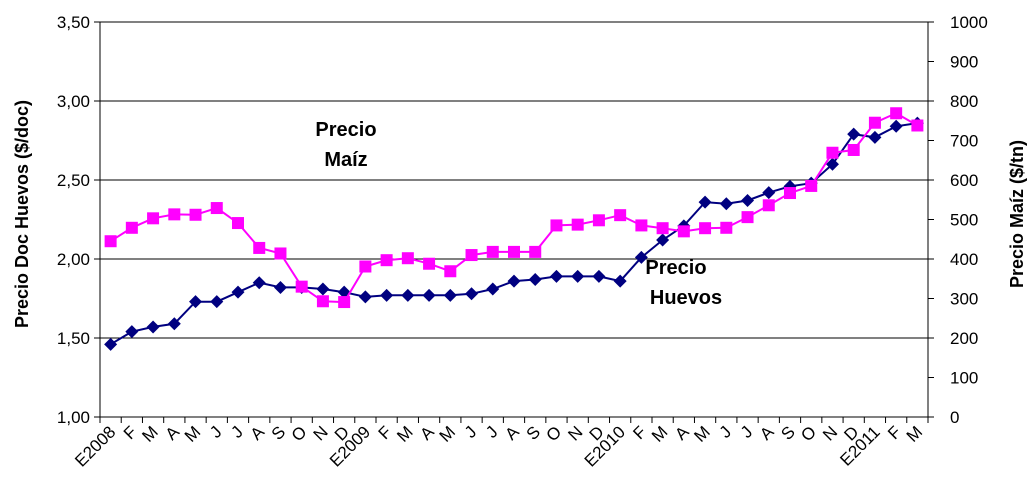 This screenshot has width=1030, height=494. What do you see at coordinates (964, 378) in the screenshot?
I see `right-tick-label: 100` at bounding box center [964, 378].